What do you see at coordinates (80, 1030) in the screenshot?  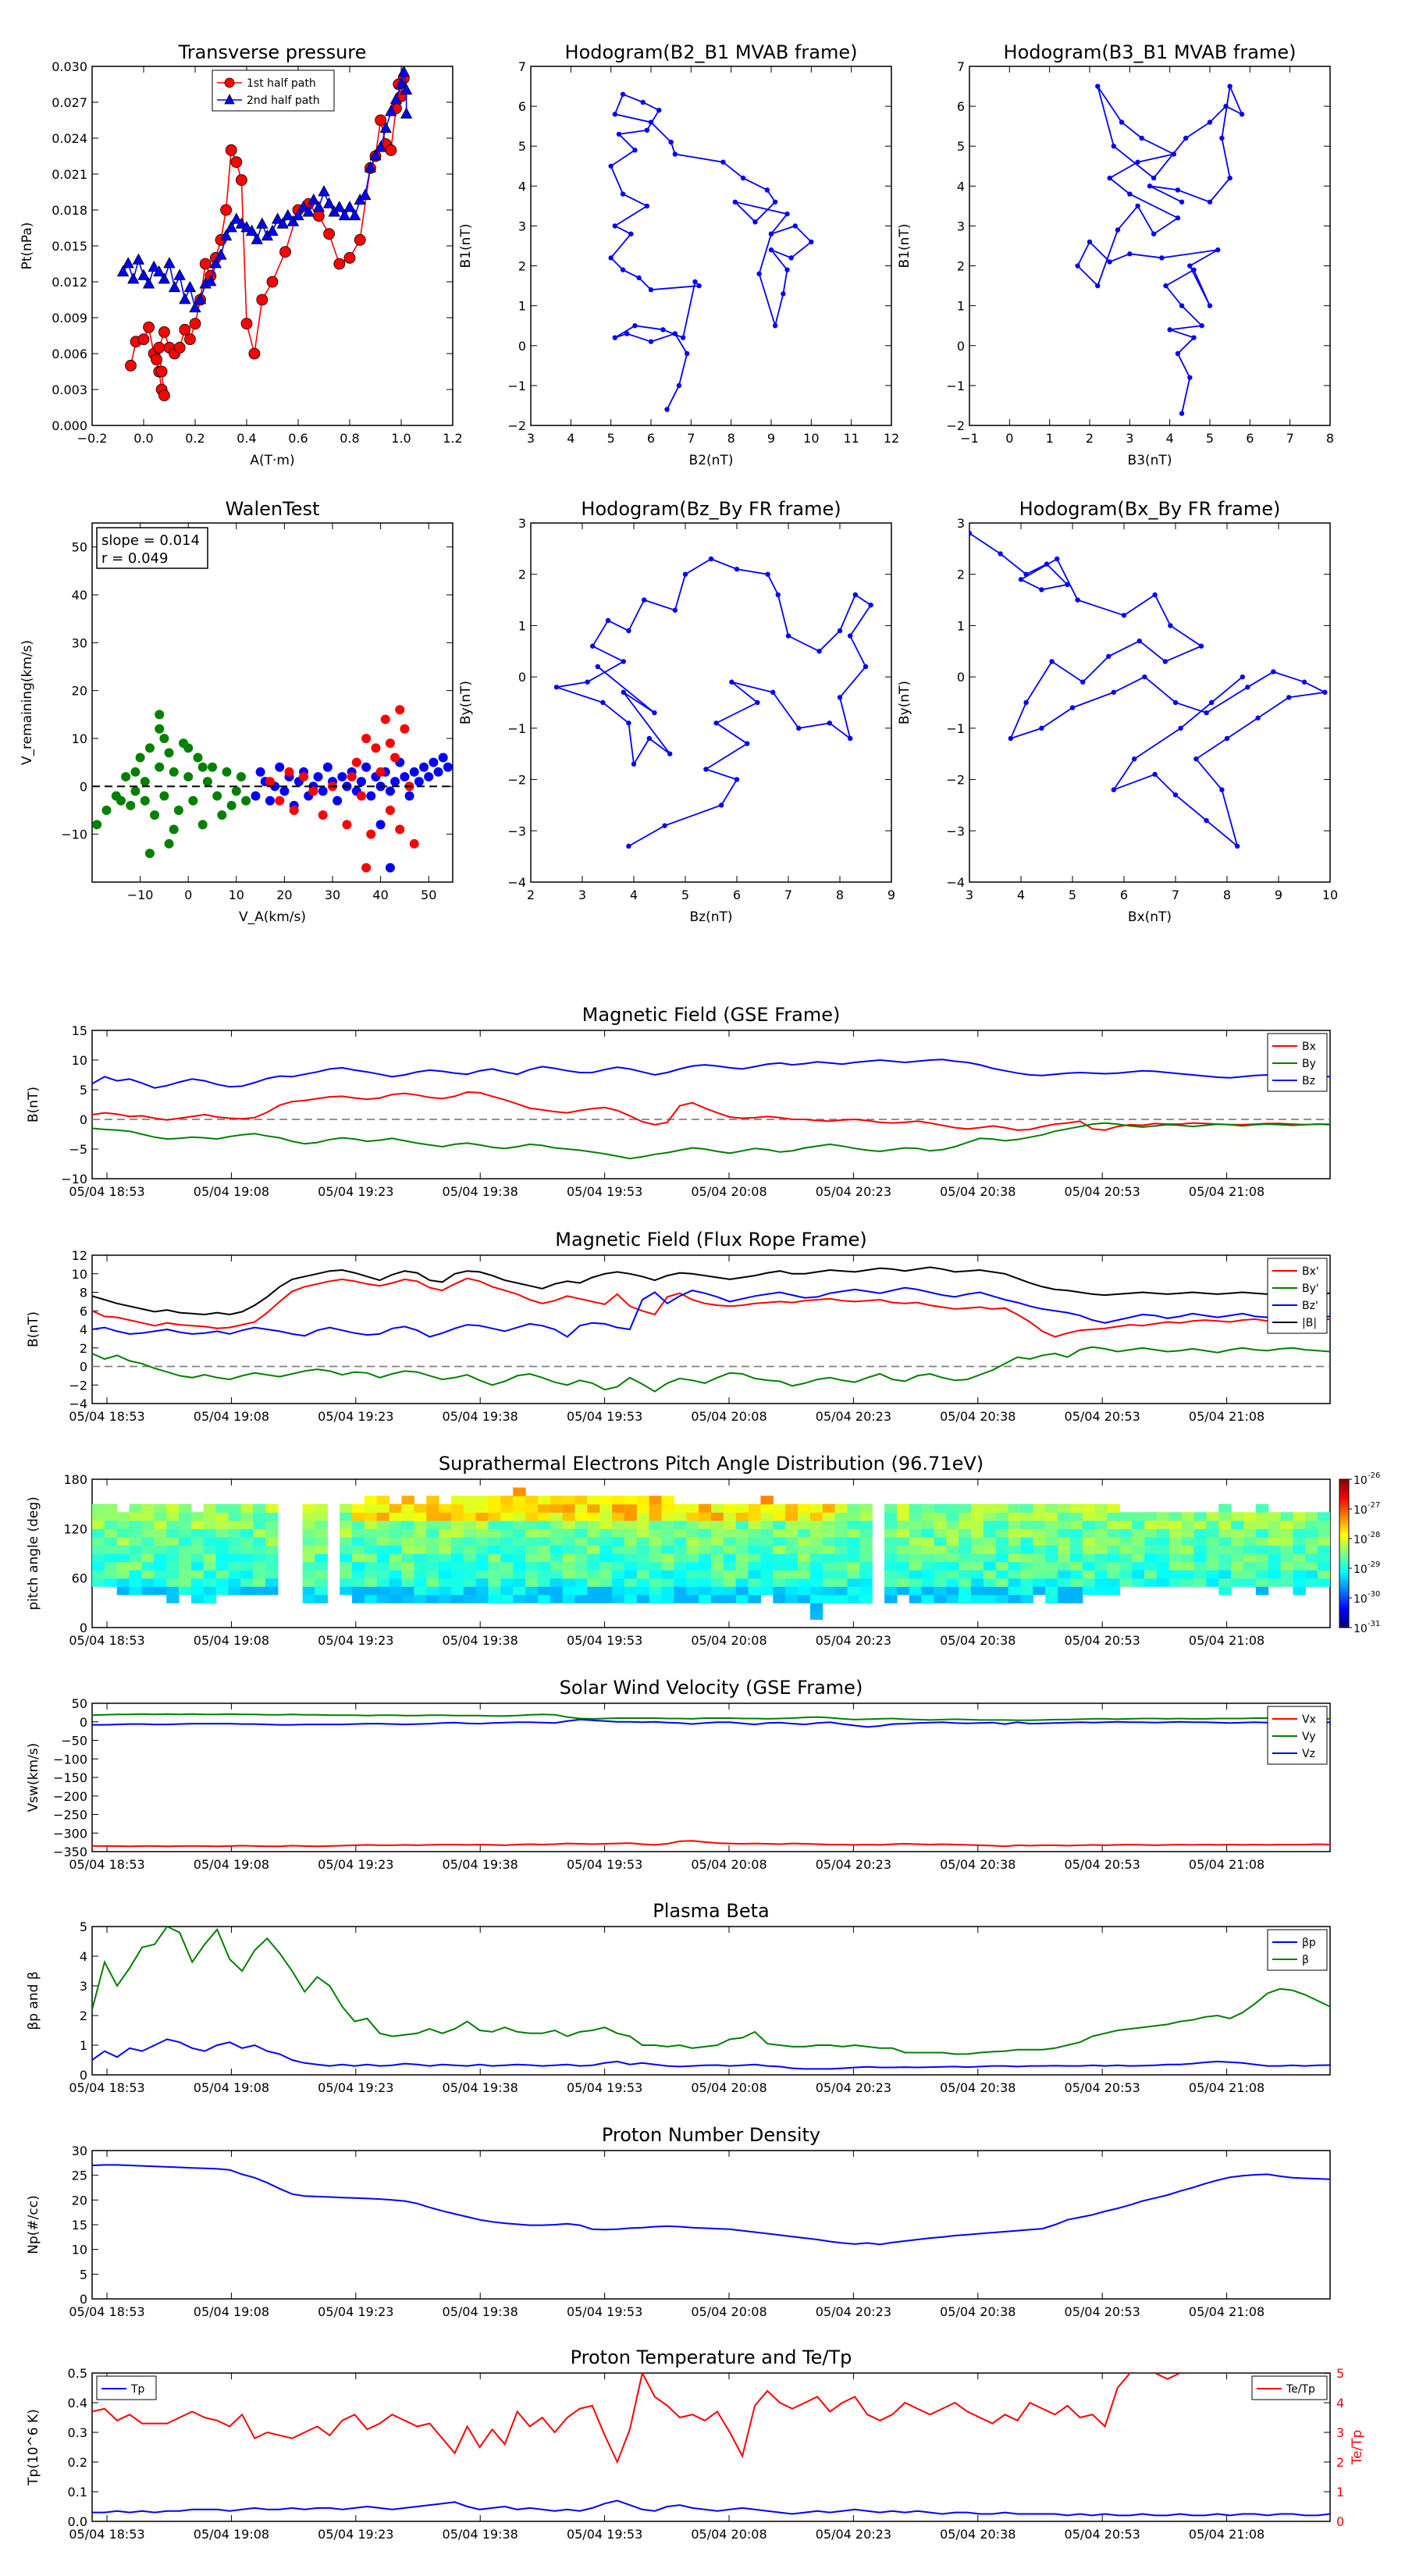 I see `y-tick-label: 15` at bounding box center [80, 1030].